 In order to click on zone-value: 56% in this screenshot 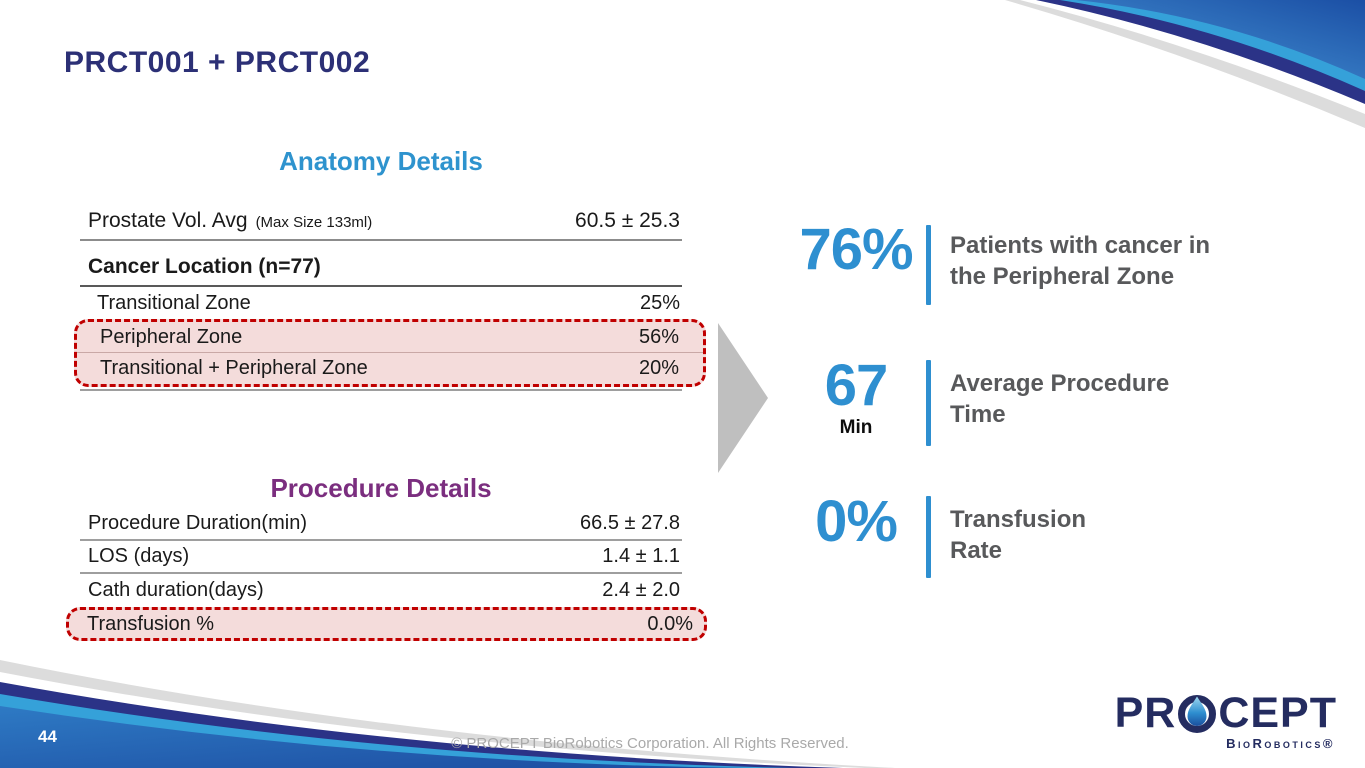, I will do `click(658, 336)`.